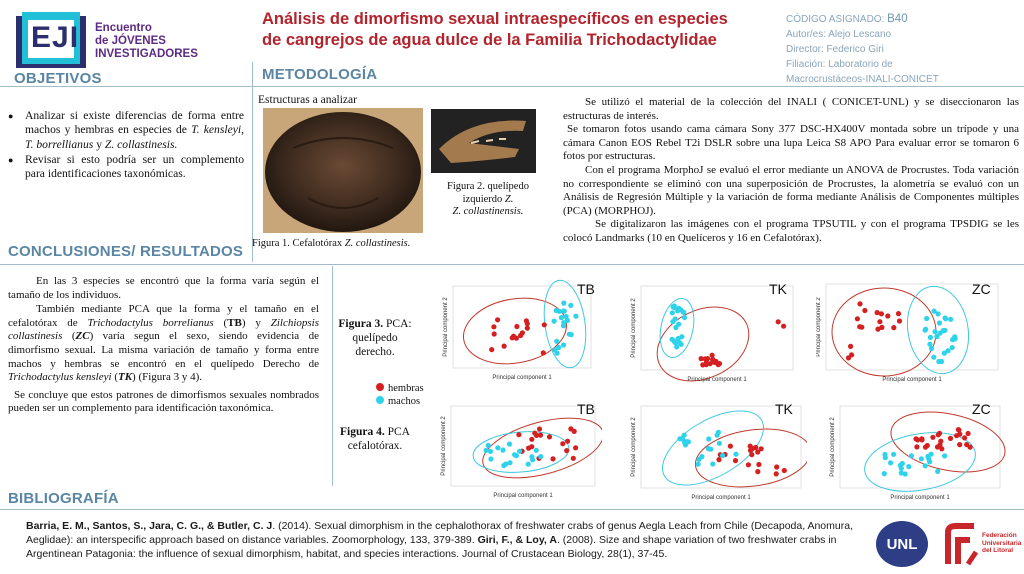 The image size is (1024, 574). Describe the element at coordinates (999, 535) in the screenshot. I see `fu-line-1: Federación` at that location.